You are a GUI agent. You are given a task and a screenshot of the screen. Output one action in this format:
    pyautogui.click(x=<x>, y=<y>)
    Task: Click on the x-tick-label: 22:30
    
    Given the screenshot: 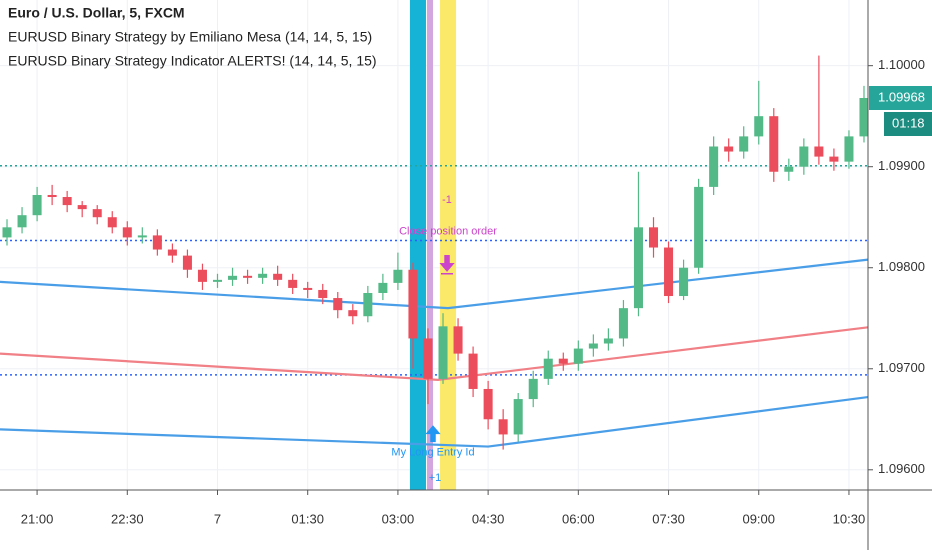 What is the action you would take?
    pyautogui.click(x=127, y=518)
    